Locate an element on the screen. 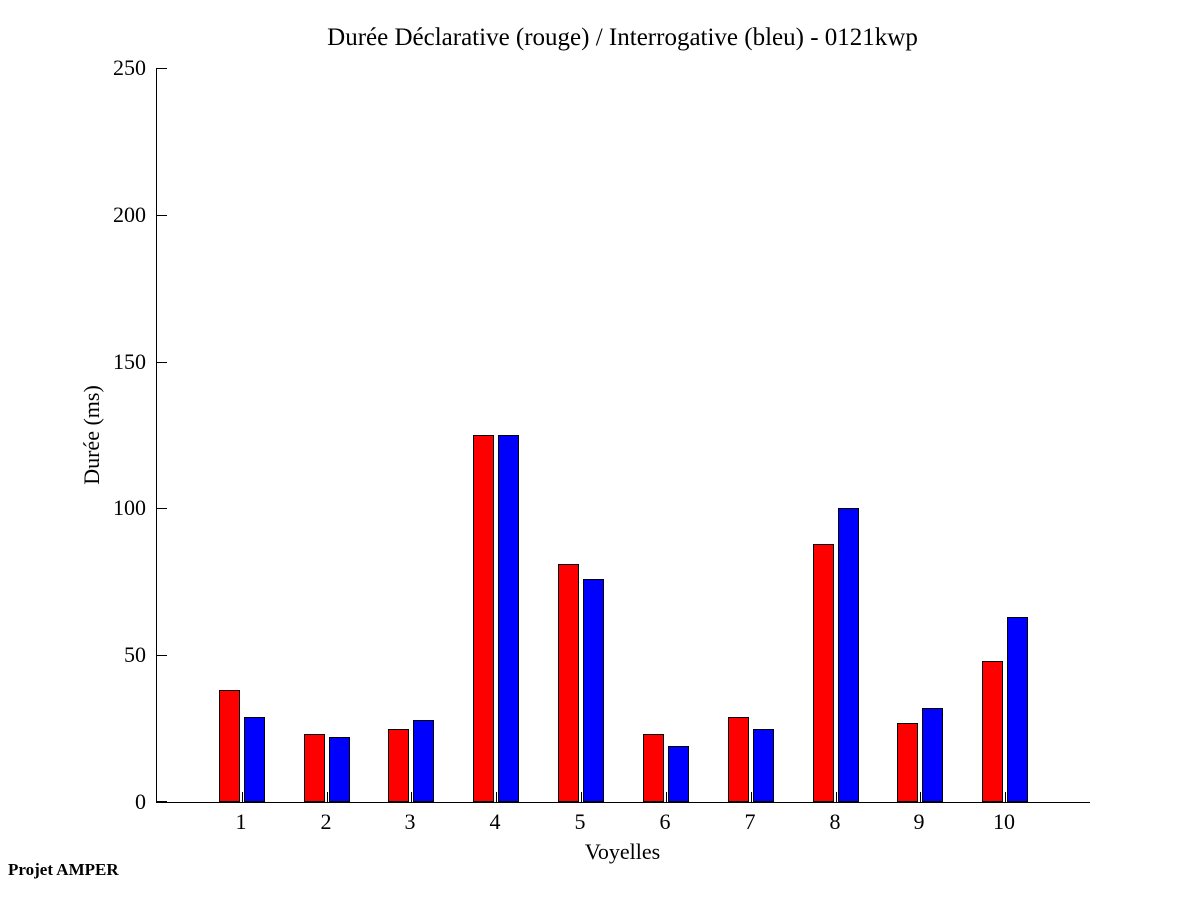 This screenshot has width=1201, height=901. y-tick-label: 250 is located at coordinates (129, 67).